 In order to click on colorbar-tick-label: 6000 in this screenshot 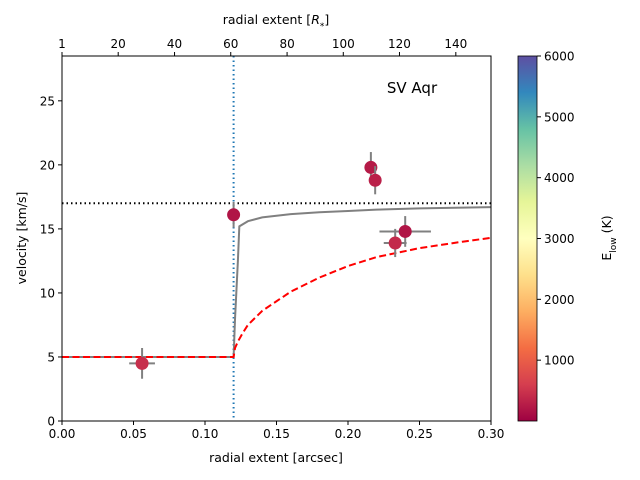, I will do `click(559, 57)`.